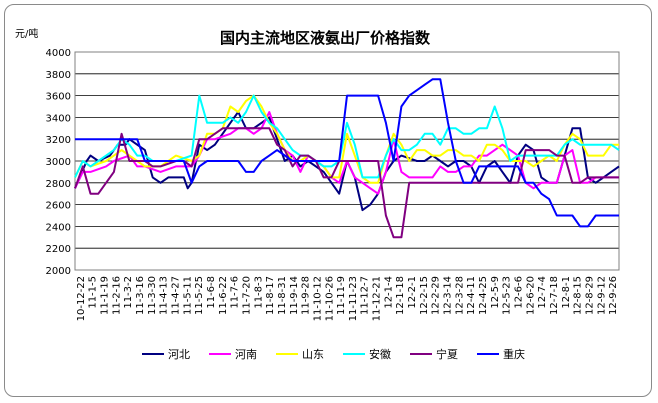 The width and height of the screenshot is (658, 403). What do you see at coordinates (377, 298) in the screenshot?
I see `x-tick-label: 11-12-21` at bounding box center [377, 298].